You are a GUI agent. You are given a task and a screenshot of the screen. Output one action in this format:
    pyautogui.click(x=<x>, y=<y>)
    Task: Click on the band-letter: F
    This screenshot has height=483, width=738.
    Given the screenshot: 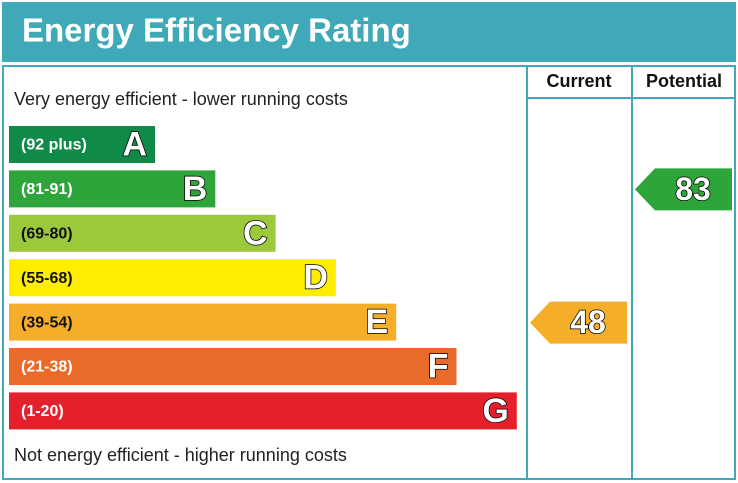 What is the action you would take?
    pyautogui.click(x=438, y=366)
    